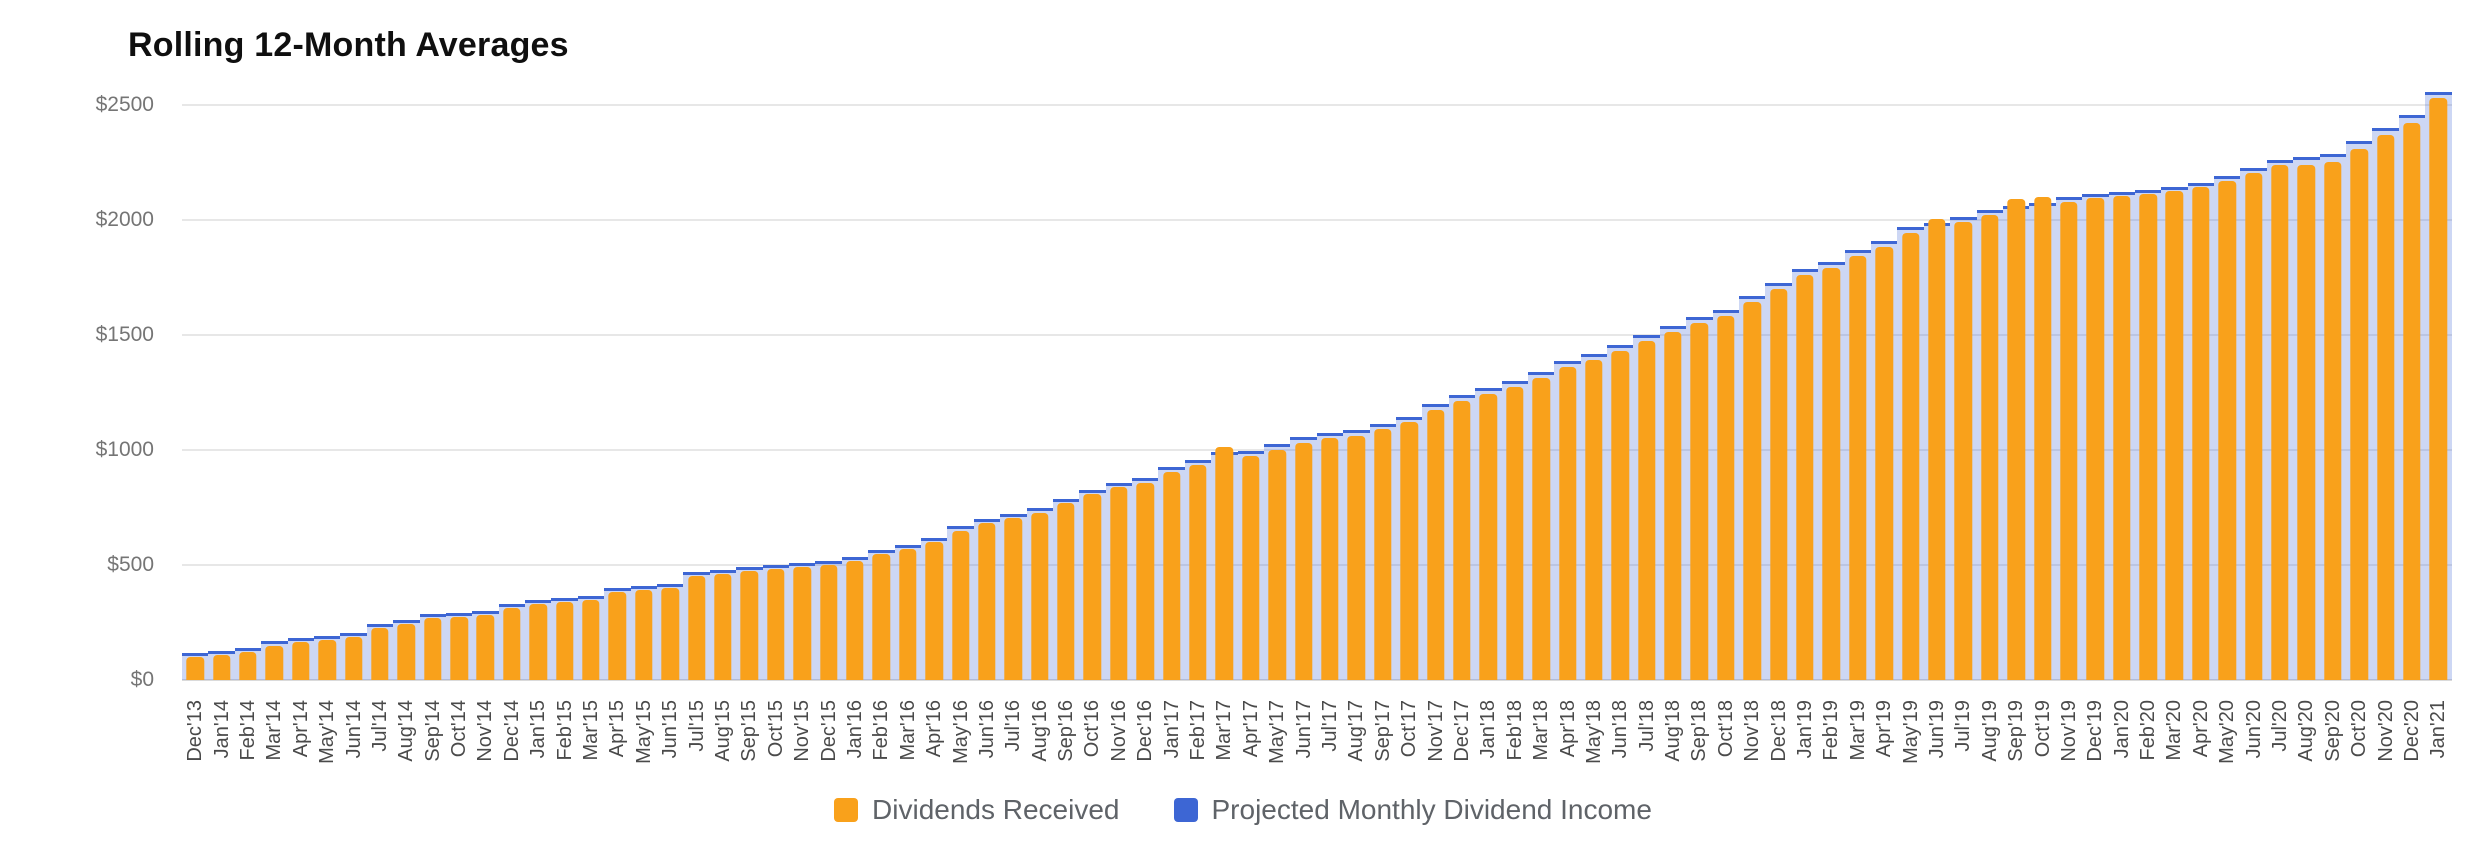  I want to click on x-tick-label: Sep'15, so click(749, 731).